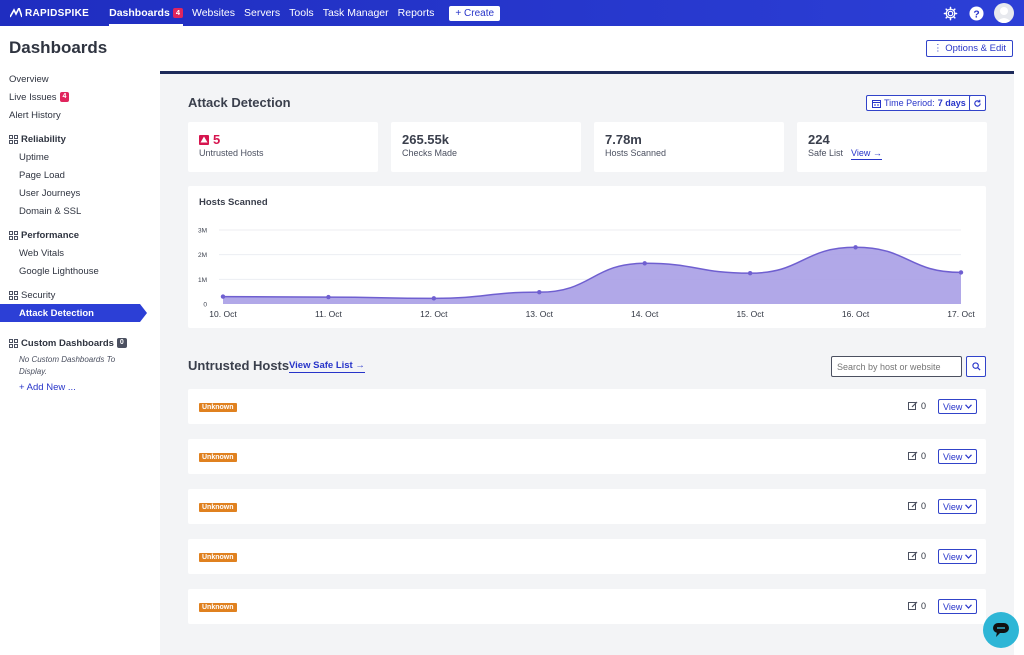 This screenshot has height=655, width=1024. I want to click on create-button: + Create, so click(475, 13).